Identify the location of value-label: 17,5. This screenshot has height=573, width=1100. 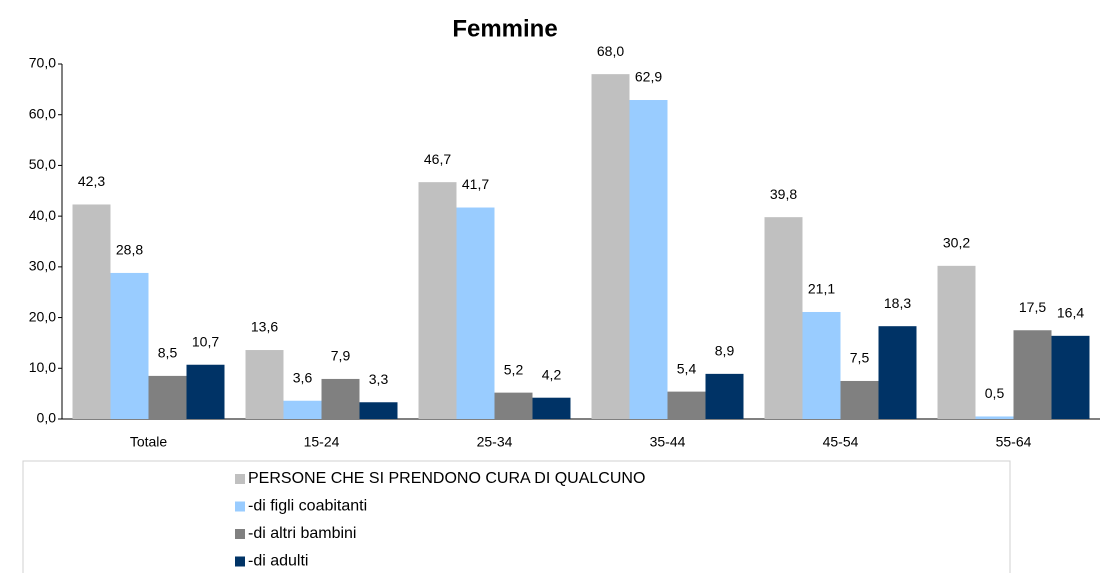
(1032, 307).